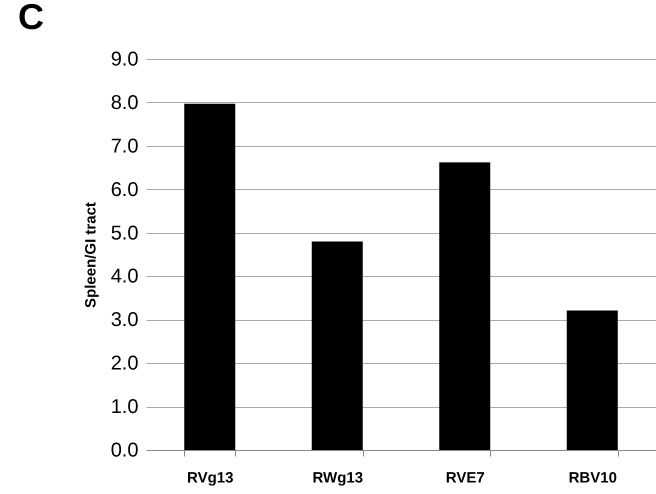  What do you see at coordinates (124, 233) in the screenshot?
I see `y-tick-label: 5.0` at bounding box center [124, 233].